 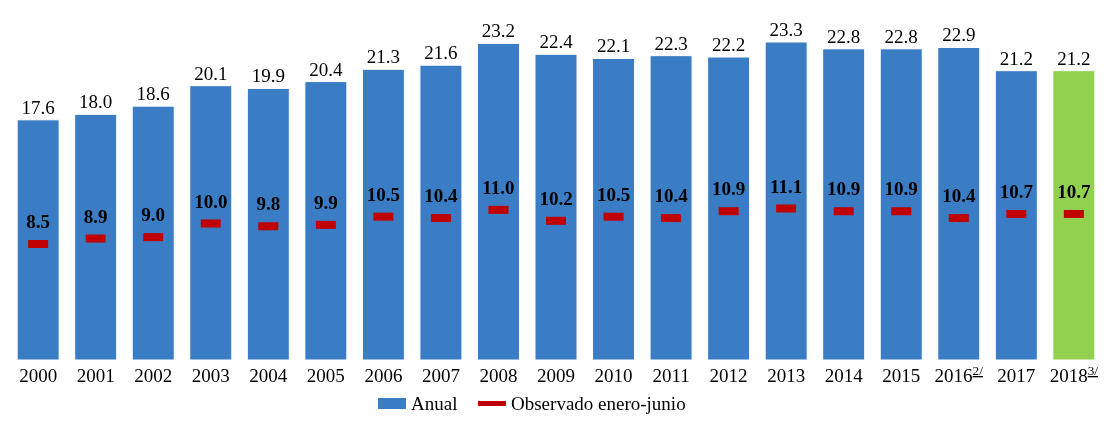 I want to click on x-tick-label: 2012, so click(x=728, y=375).